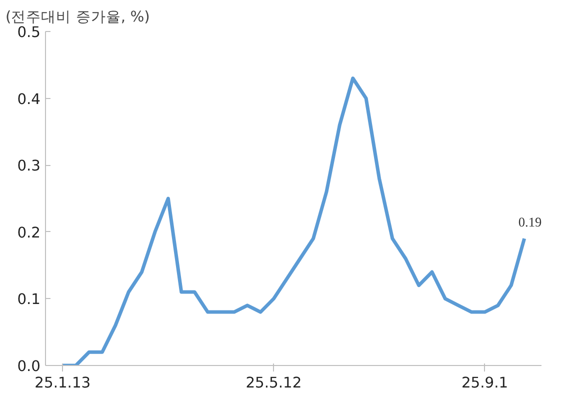 The image size is (566, 400). What do you see at coordinates (29, 299) in the screenshot?
I see `y-tick-label: 0.1` at bounding box center [29, 299].